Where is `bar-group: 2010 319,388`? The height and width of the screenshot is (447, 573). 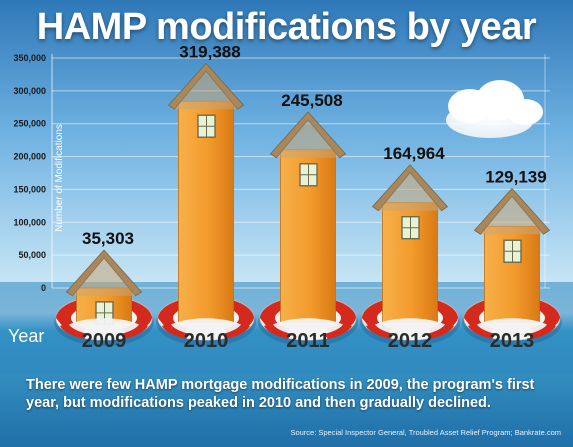
bar-group: 2010 319,388 is located at coordinates (206, 197).